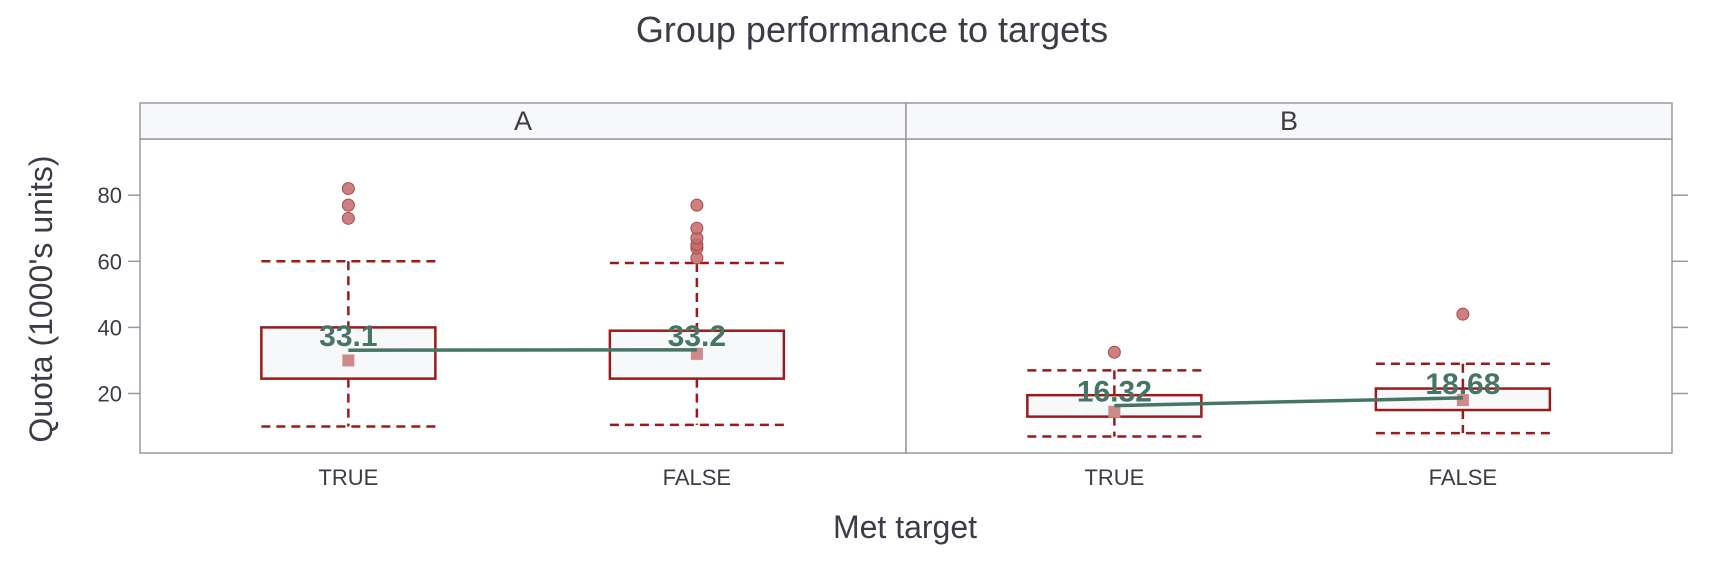  What do you see at coordinates (872, 29) in the screenshot?
I see `chart-title: Group performance to targets` at bounding box center [872, 29].